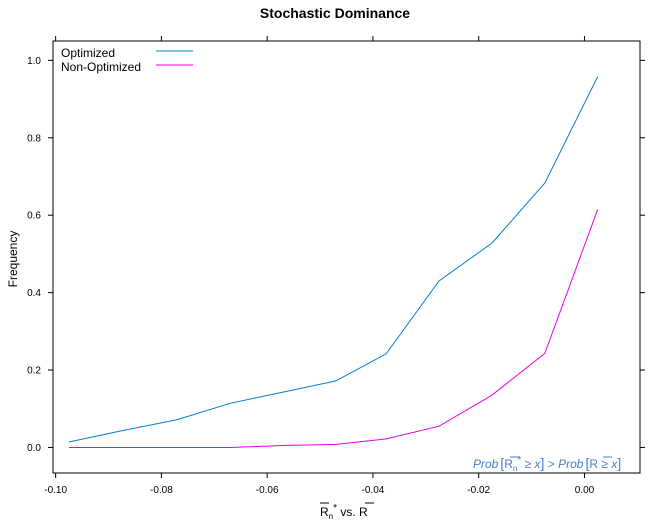 The width and height of the screenshot is (670, 530). What do you see at coordinates (587, 463) in the screenshot?
I see `annot-bracket-open-right: [` at bounding box center [587, 463].